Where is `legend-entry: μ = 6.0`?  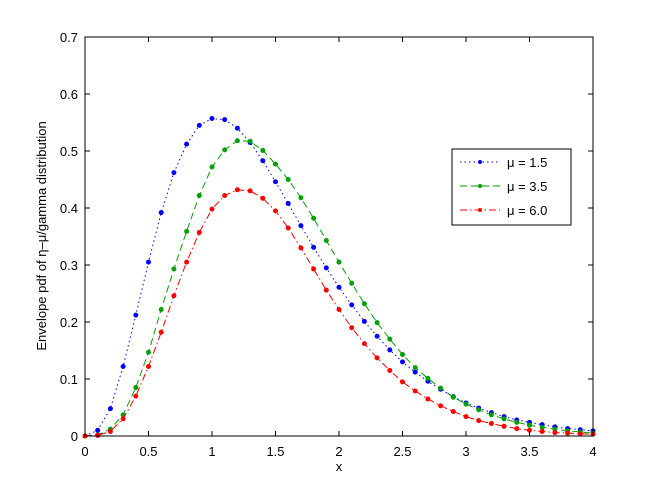
legend-entry: μ = 6.0 is located at coordinates (503, 210).